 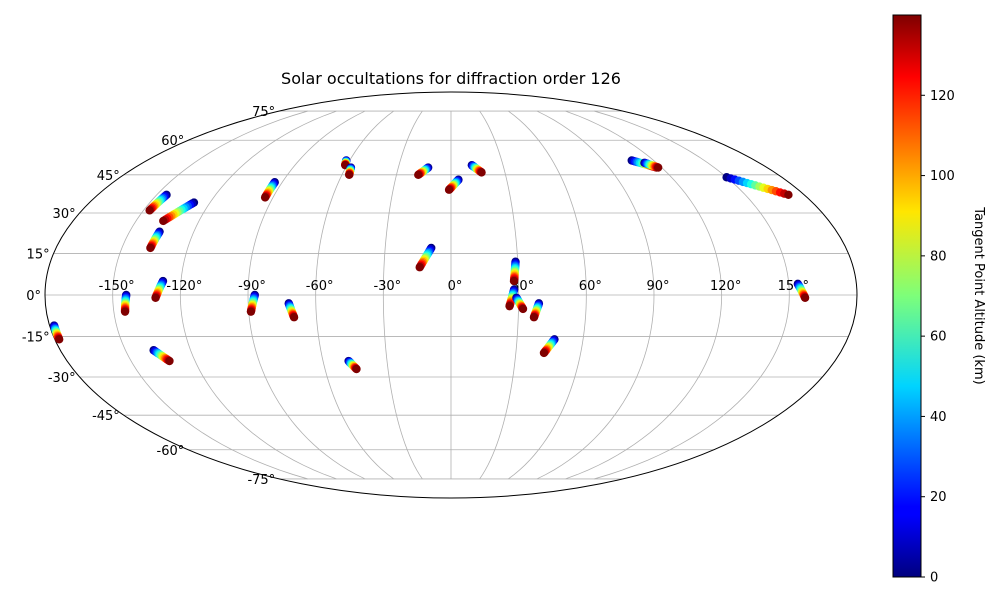 What do you see at coordinates (263, 112) in the screenshot?
I see `lat-tick-label: 75°` at bounding box center [263, 112].